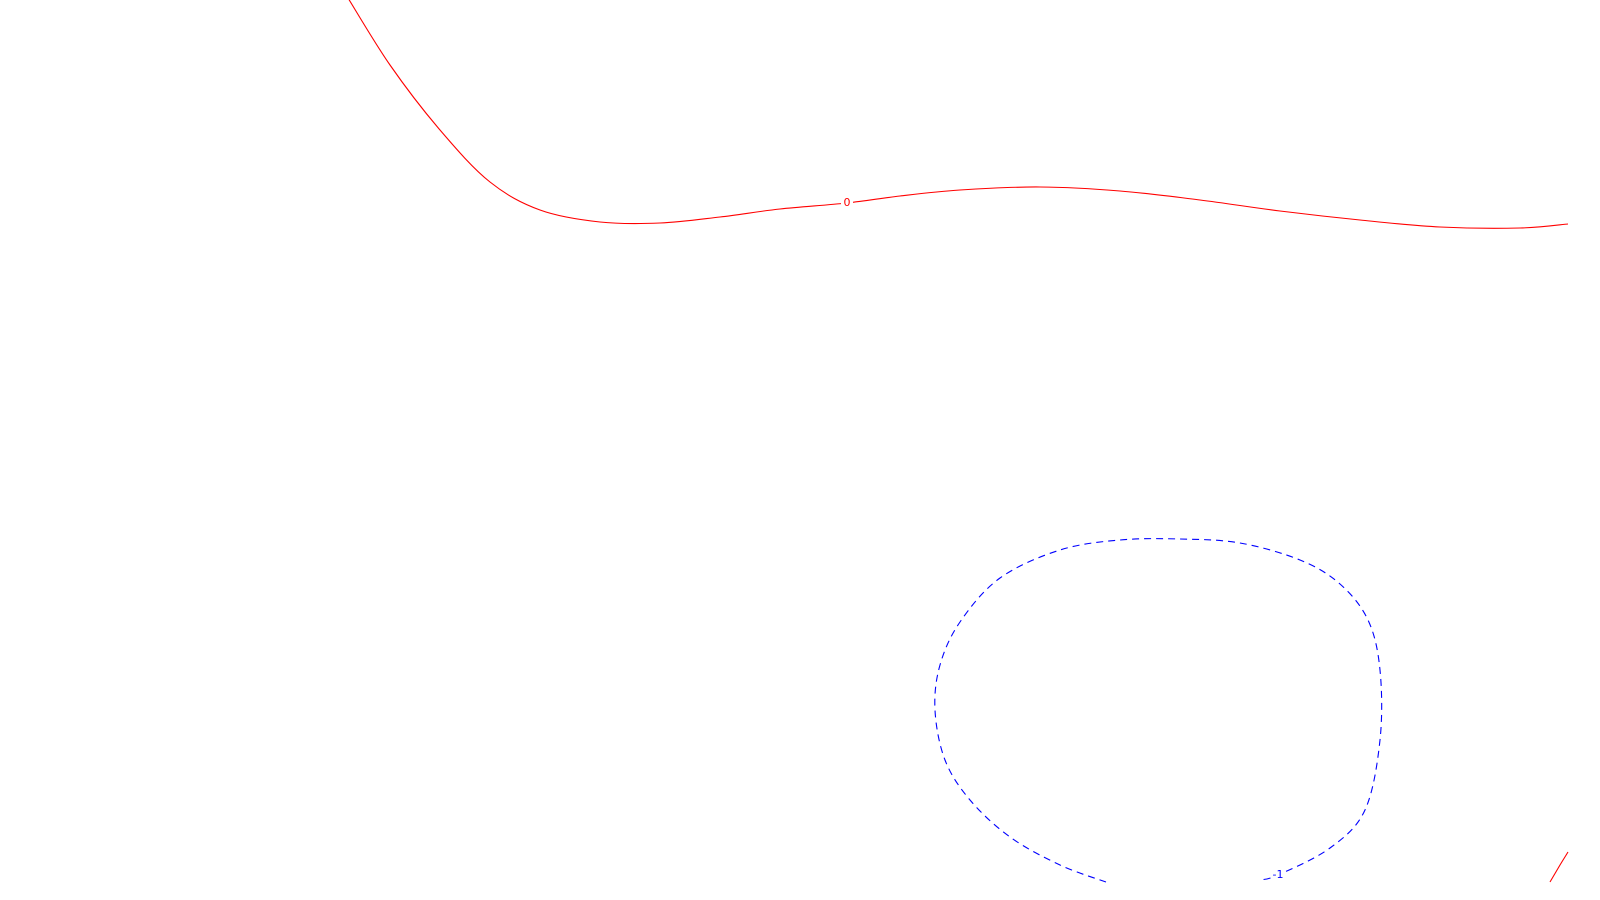 The width and height of the screenshot is (1600, 900). What do you see at coordinates (1158, 710) in the screenshot?
I see `contour-line-neg1` at bounding box center [1158, 710].